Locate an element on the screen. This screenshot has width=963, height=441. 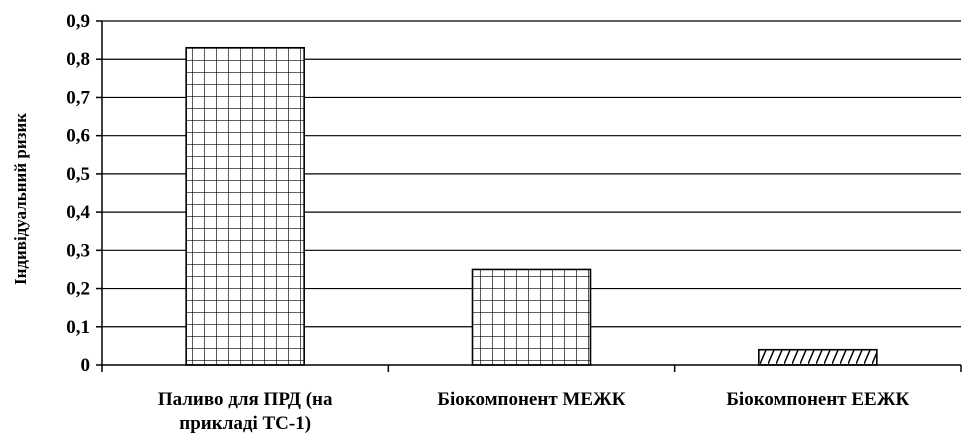
y-tick-label: 0 is located at coordinates (86, 365).